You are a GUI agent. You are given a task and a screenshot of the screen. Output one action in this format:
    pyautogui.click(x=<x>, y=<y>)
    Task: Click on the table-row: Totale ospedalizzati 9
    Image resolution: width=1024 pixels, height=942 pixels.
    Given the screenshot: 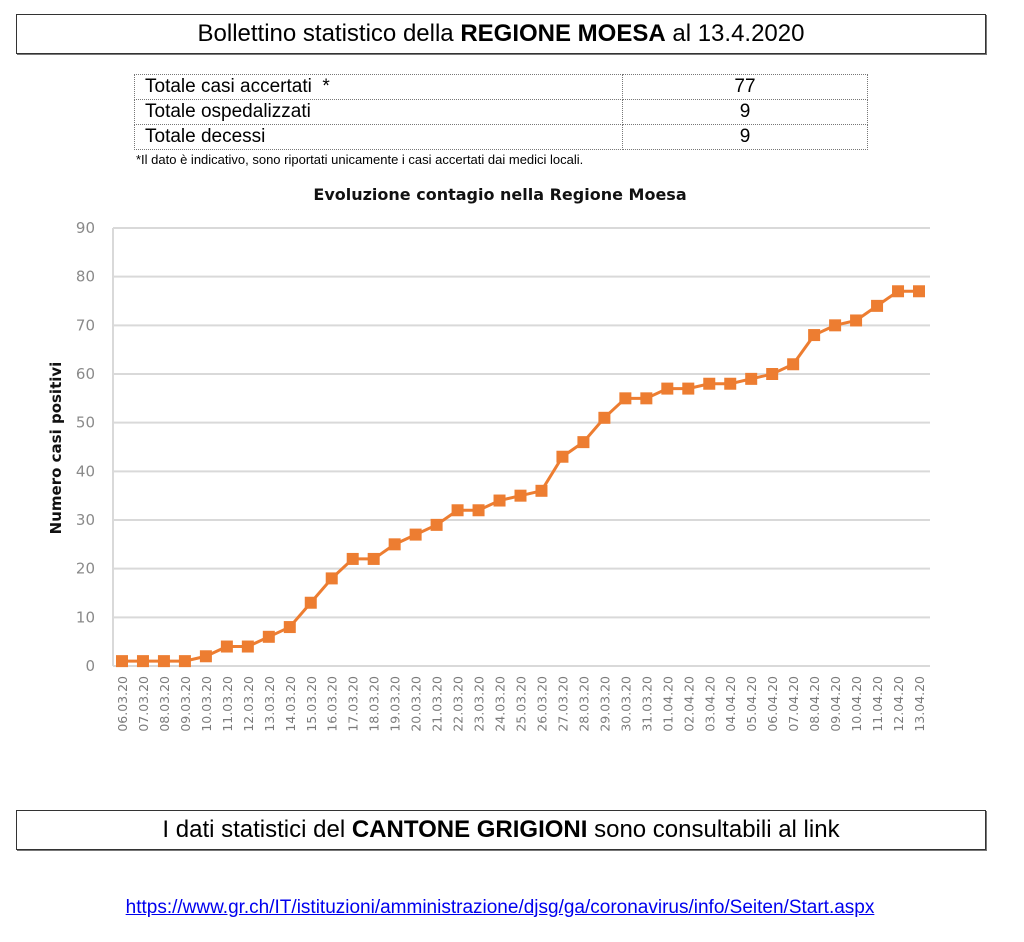 What is the action you would take?
    pyautogui.click(x=501, y=112)
    